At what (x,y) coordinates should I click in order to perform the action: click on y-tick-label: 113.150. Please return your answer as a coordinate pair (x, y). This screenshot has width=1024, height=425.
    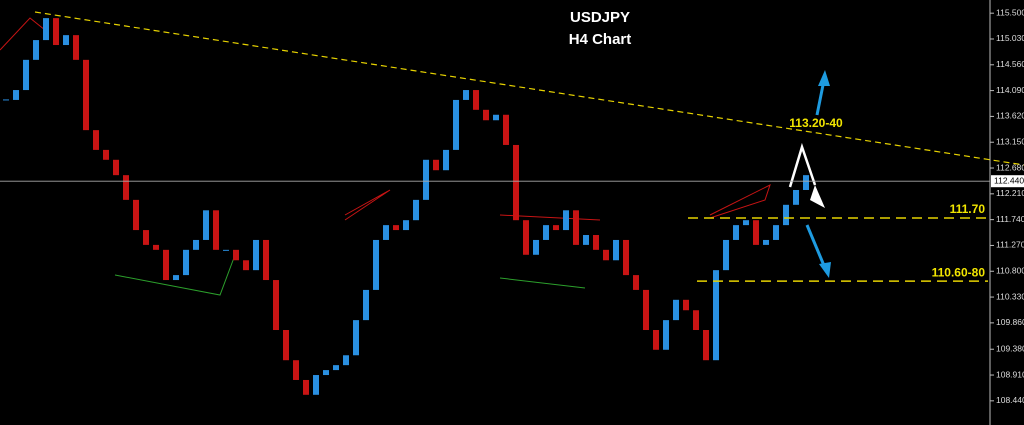
    Looking at the image, I should click on (1010, 141).